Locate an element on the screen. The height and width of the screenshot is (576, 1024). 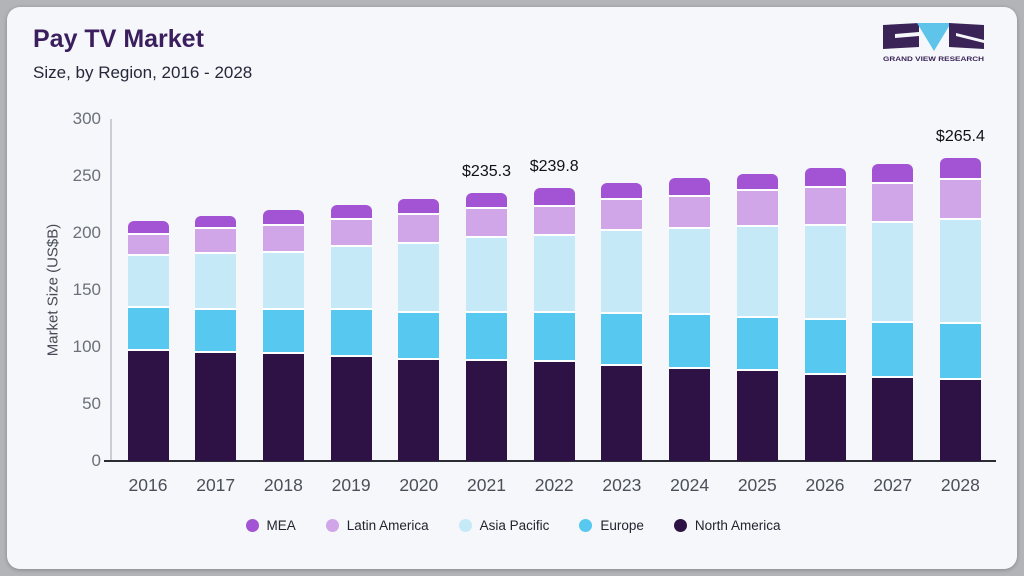
bar-segment-north-america-2019 is located at coordinates (351, 409).